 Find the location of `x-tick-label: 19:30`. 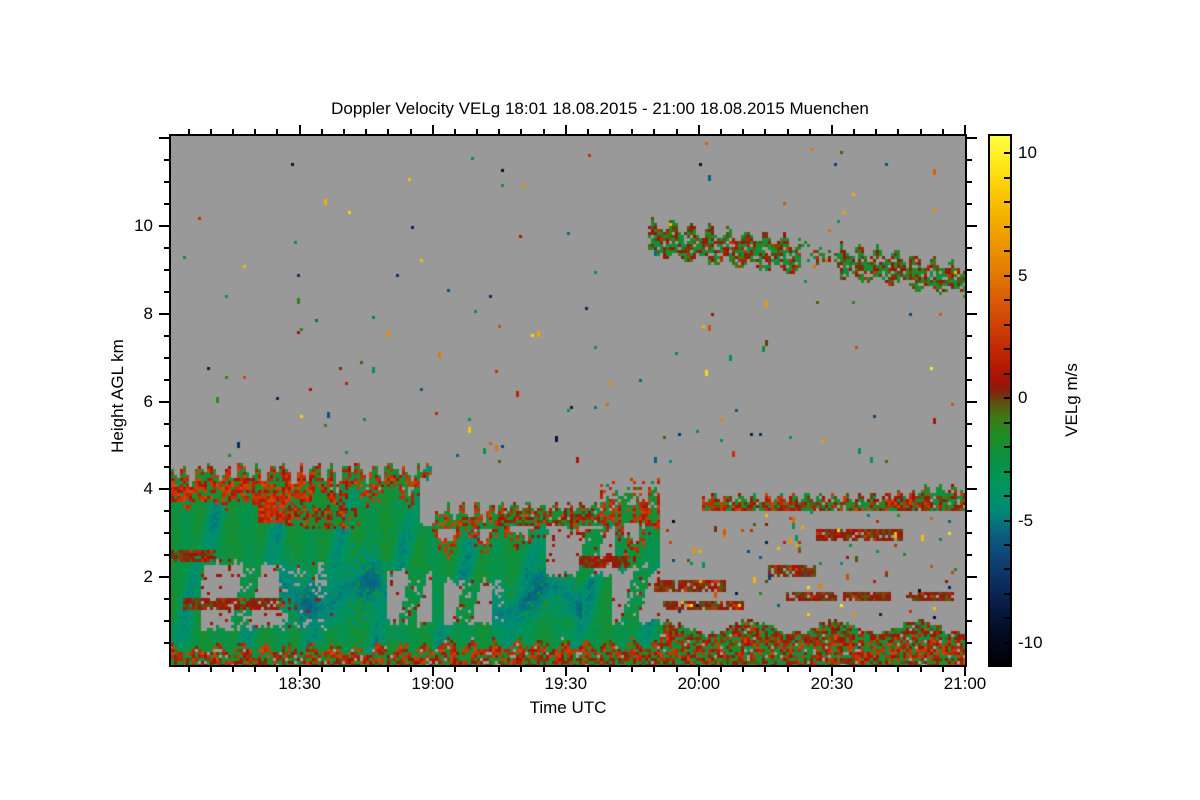

x-tick-label: 19:30 is located at coordinates (566, 683).